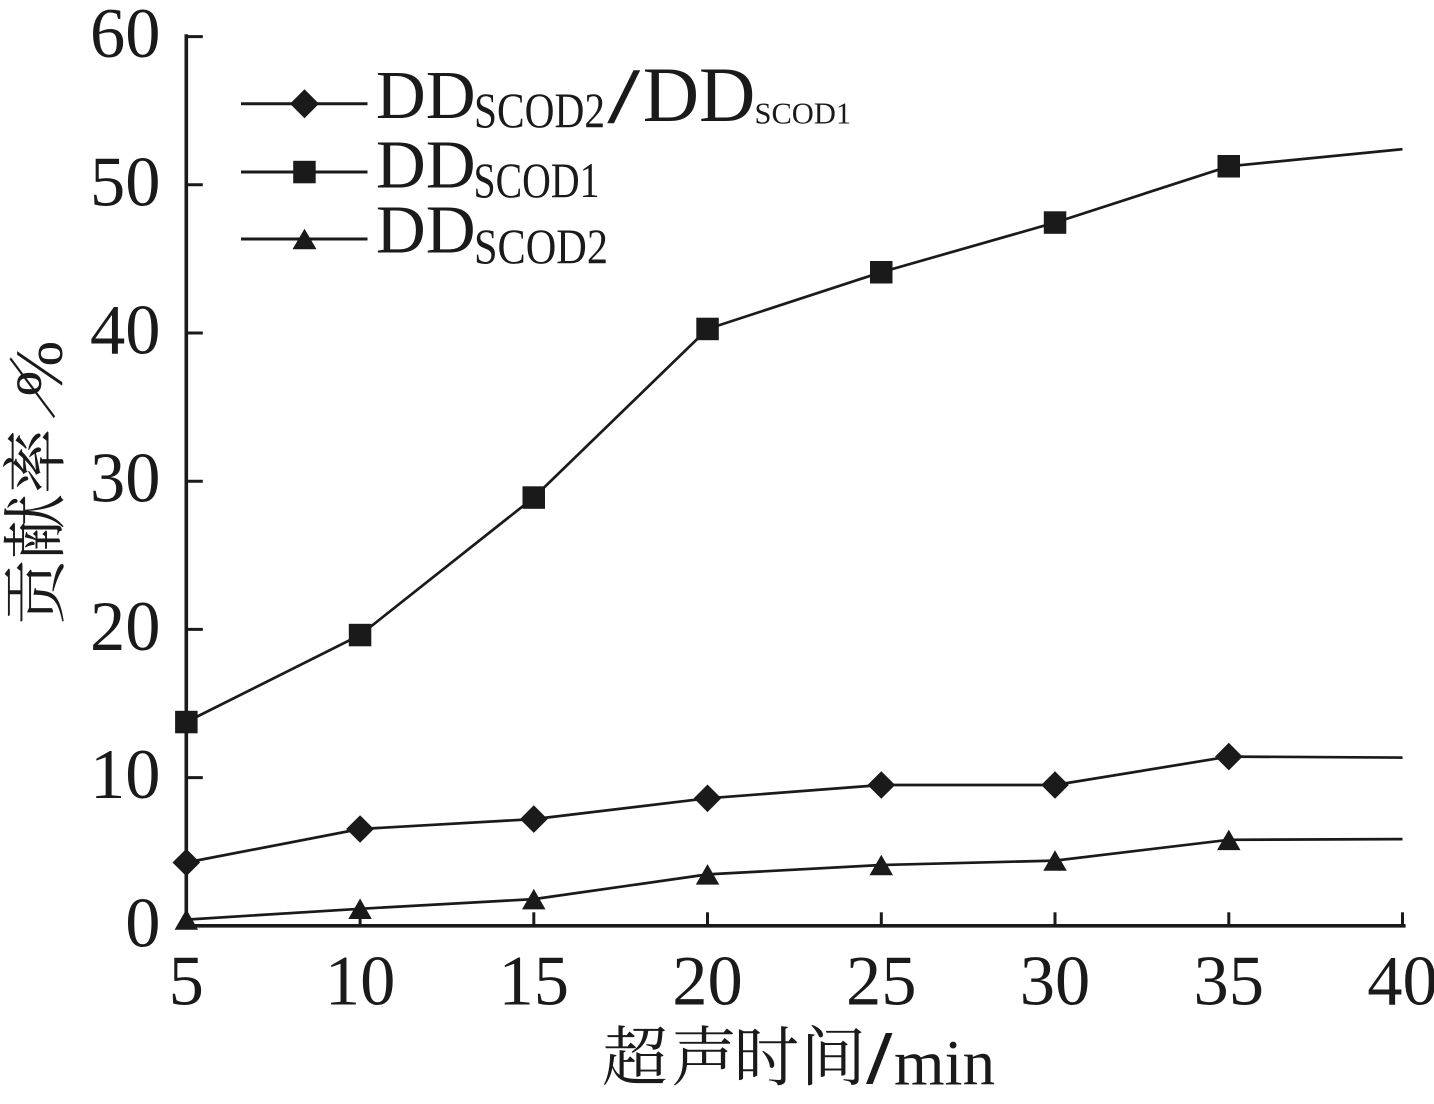 Image resolution: width=1434 pixels, height=1104 pixels. What do you see at coordinates (944, 1064) in the screenshot?
I see `svg-text: min` at bounding box center [944, 1064].